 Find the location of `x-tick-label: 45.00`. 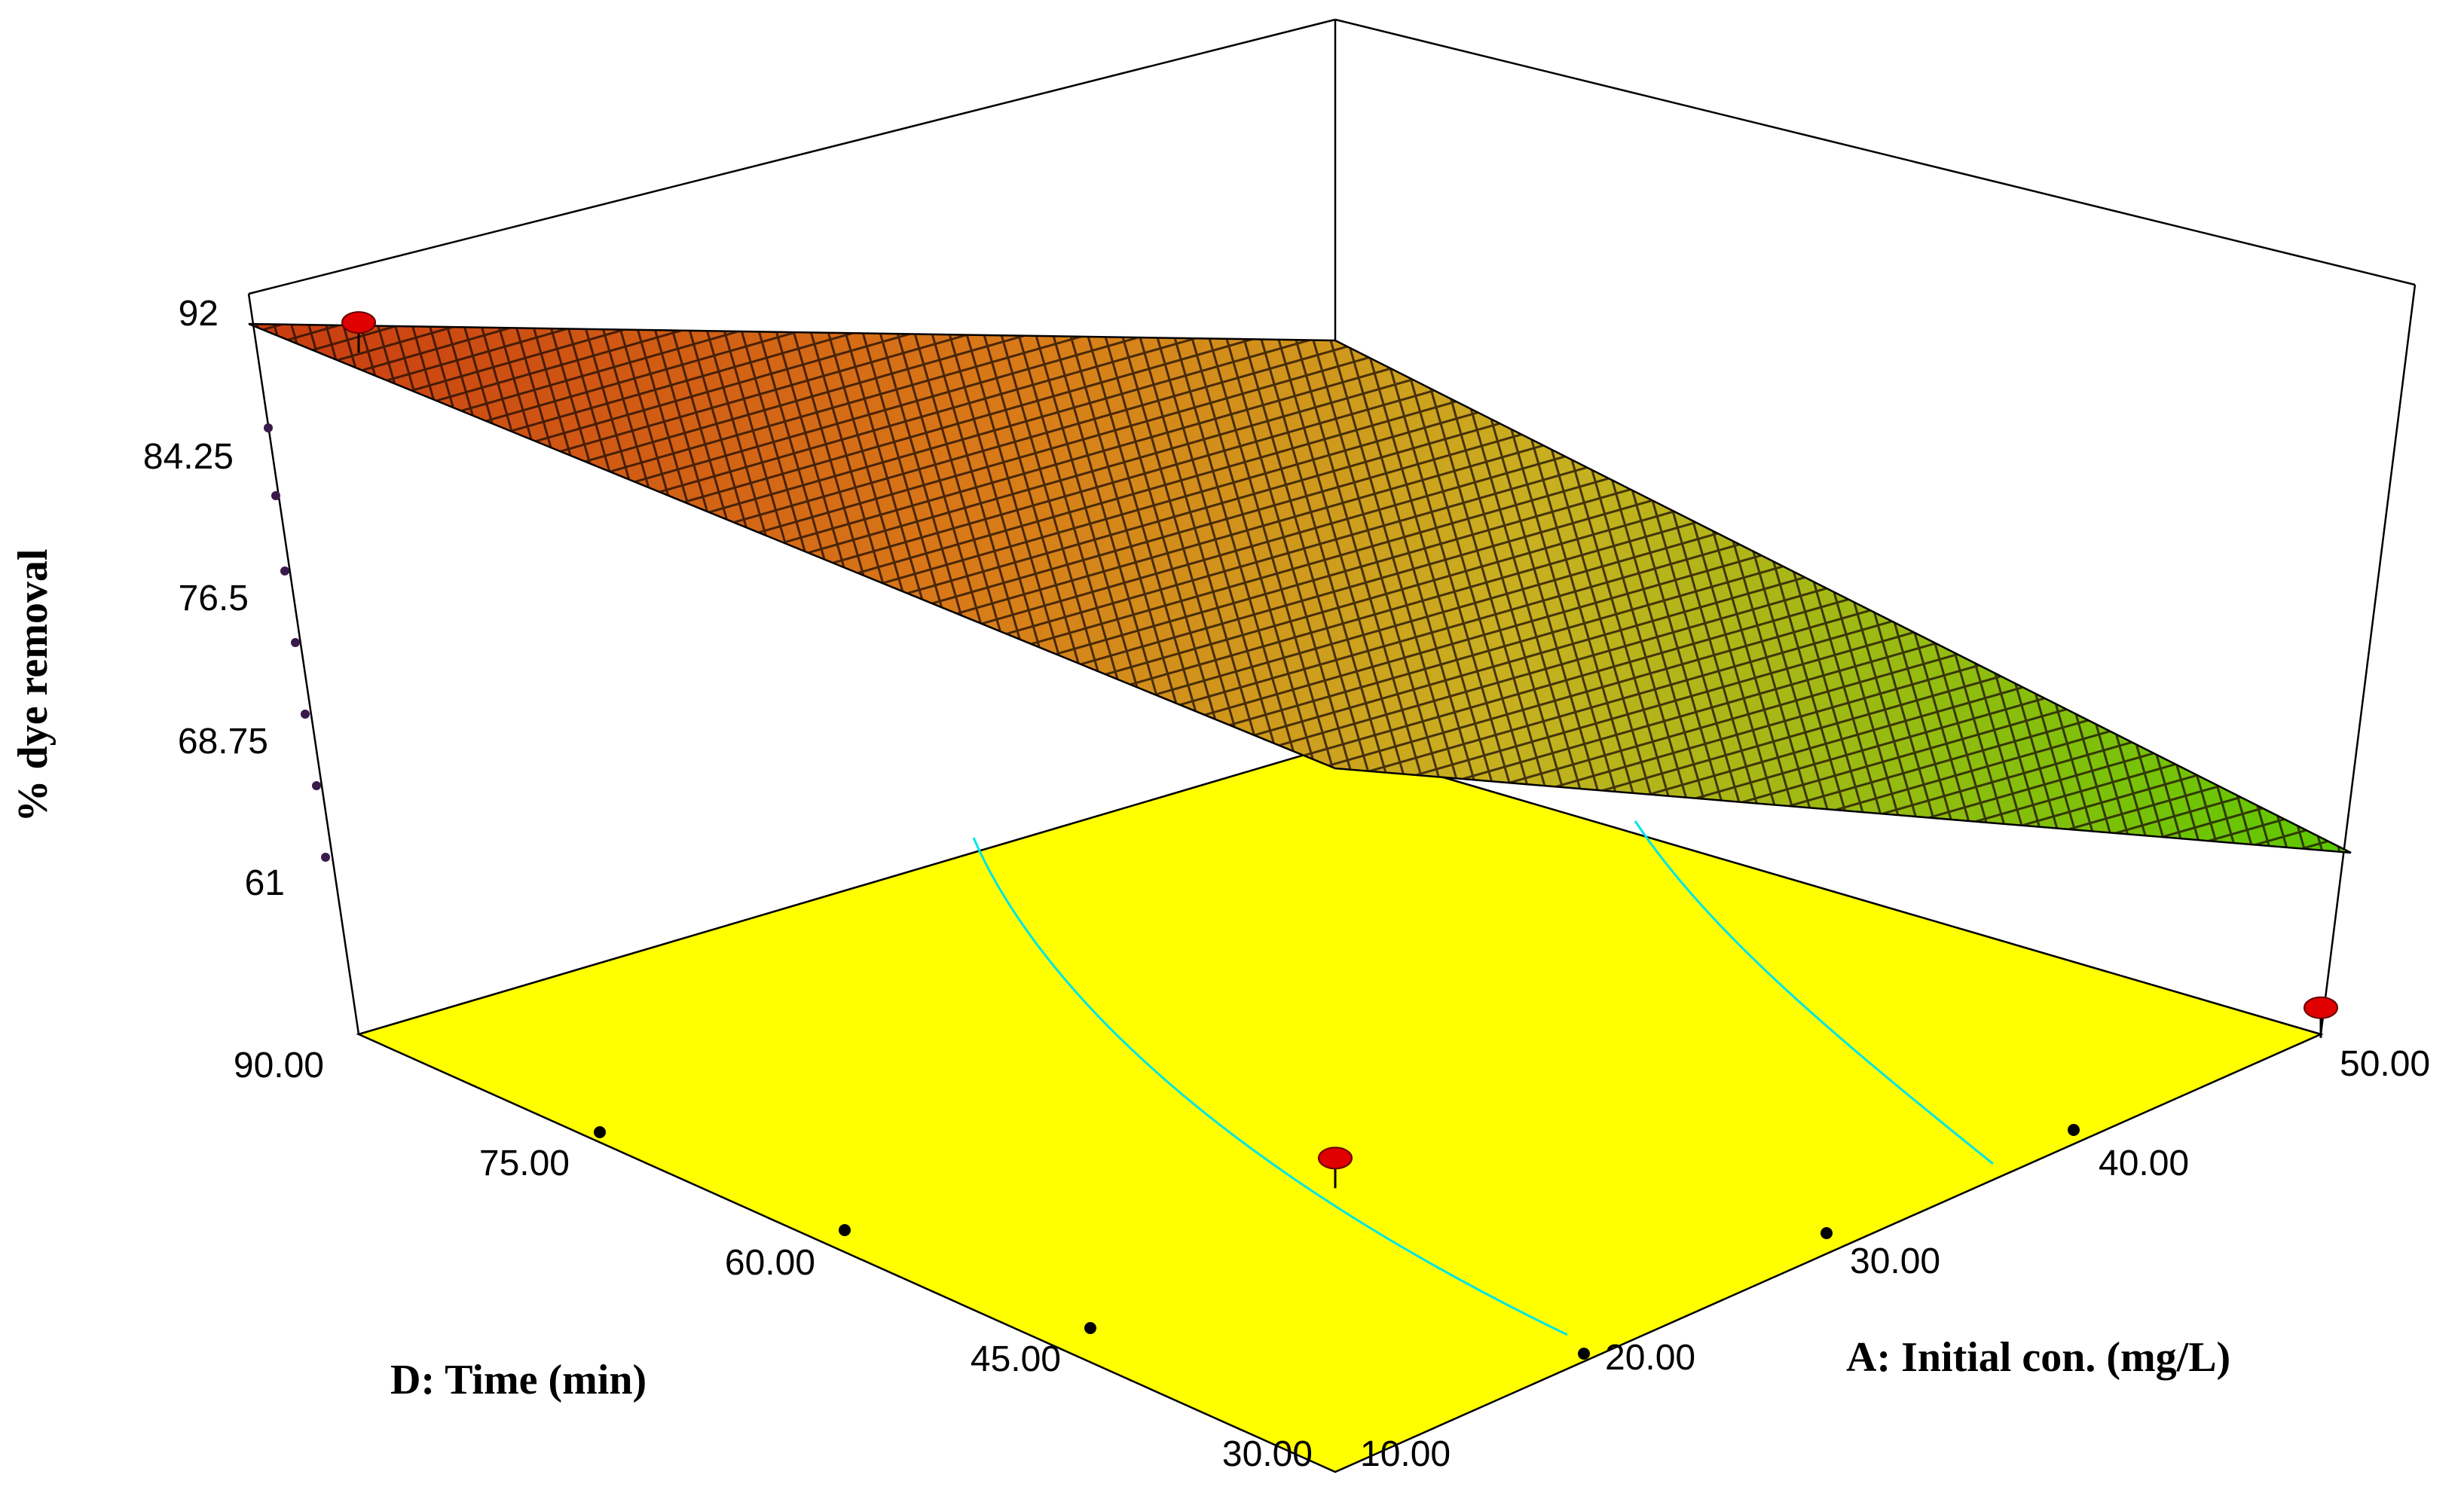

x-tick-label: 45.00 is located at coordinates (1016, 1359).